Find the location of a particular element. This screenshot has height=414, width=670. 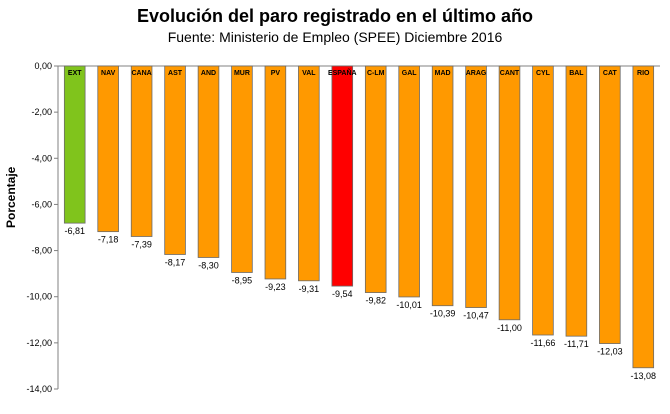

data-label: -9,54 is located at coordinates (342, 294).